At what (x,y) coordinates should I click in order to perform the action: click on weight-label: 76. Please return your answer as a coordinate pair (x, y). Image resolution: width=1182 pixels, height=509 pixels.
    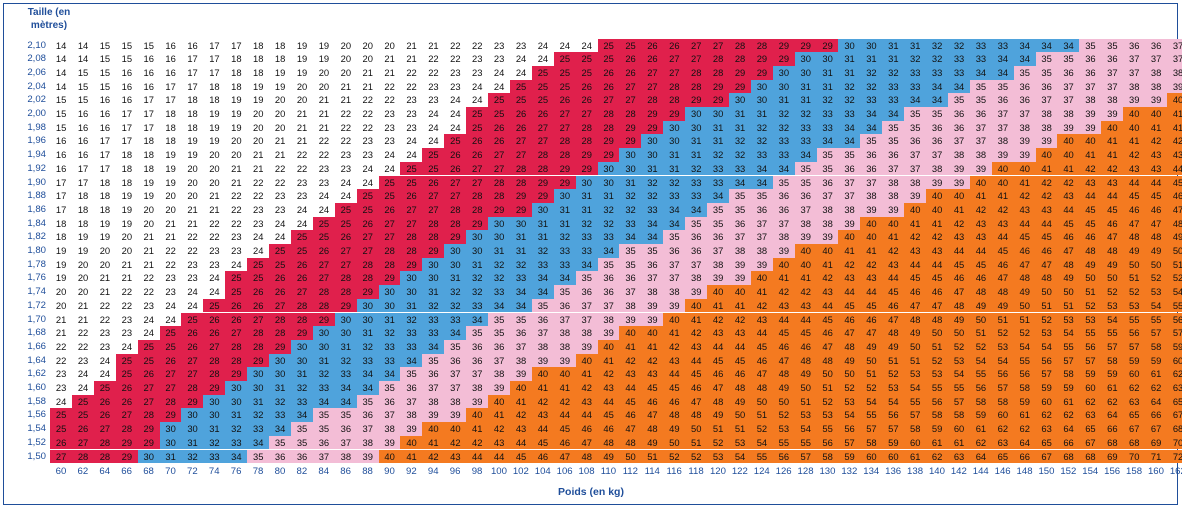
    Looking at the image, I should click on (236, 471).